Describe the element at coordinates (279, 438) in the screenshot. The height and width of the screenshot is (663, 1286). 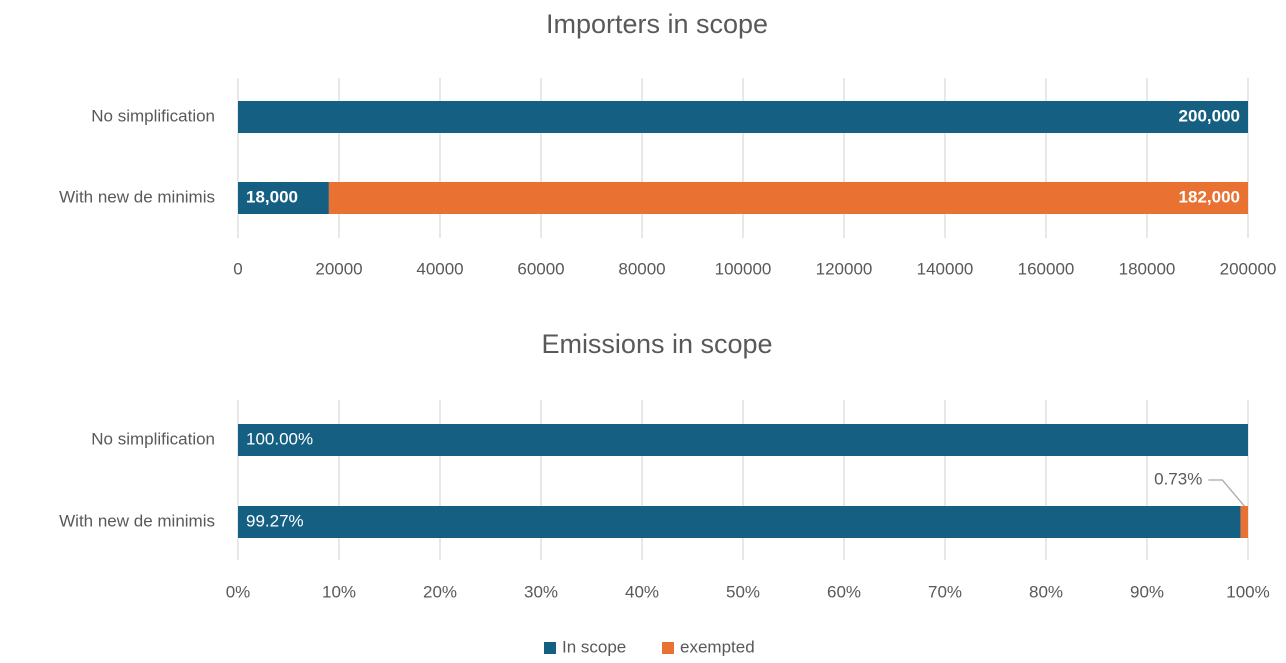
I see `data-label: 100.00%` at that location.